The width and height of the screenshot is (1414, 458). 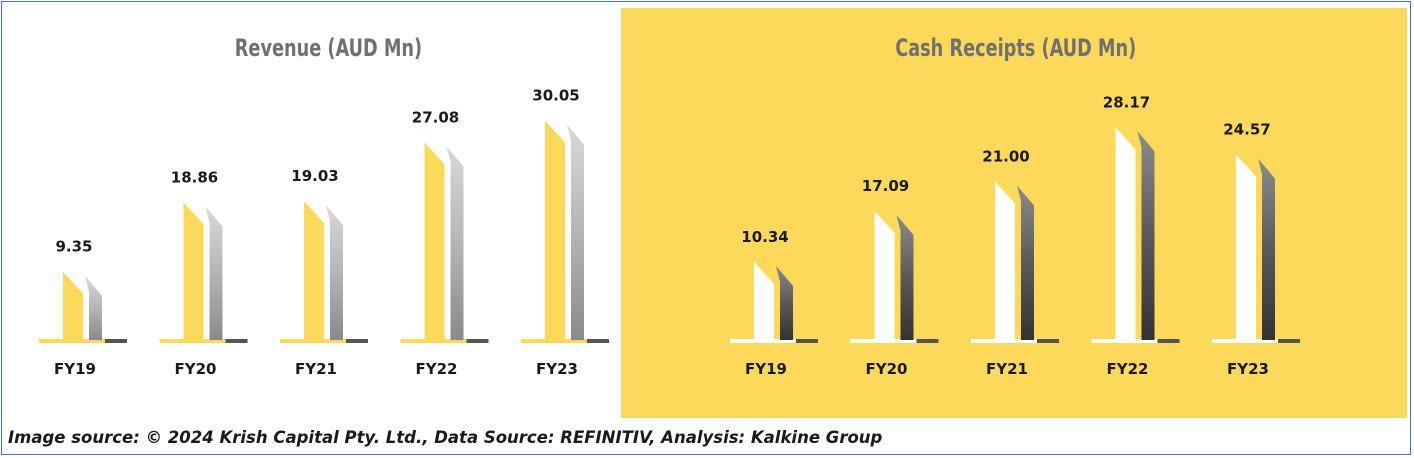 I want to click on revenue-chart-title: Revenue (AUD Mn), so click(x=328, y=48).